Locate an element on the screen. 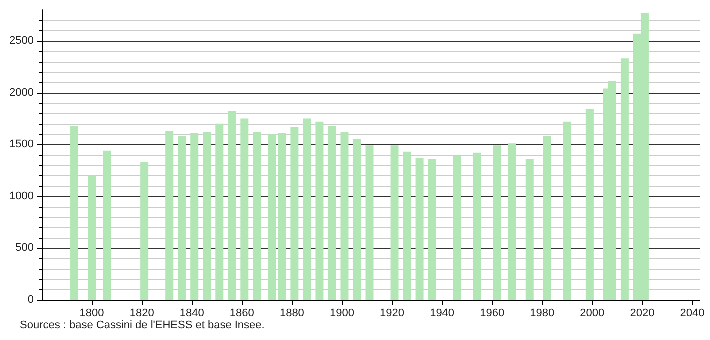  x-tick-label: 1800 is located at coordinates (92, 314).